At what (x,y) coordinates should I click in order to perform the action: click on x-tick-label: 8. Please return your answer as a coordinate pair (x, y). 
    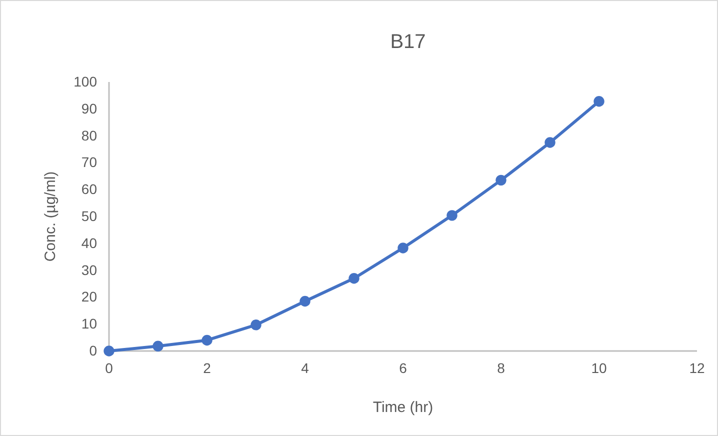
    Looking at the image, I should click on (501, 368).